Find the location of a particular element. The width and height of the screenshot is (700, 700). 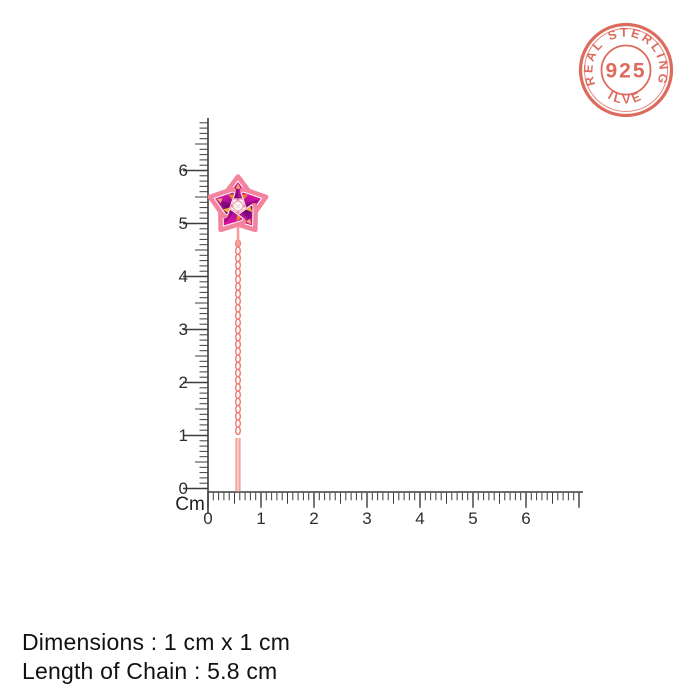

h-ruler-label-4: 4 is located at coordinates (419, 518).